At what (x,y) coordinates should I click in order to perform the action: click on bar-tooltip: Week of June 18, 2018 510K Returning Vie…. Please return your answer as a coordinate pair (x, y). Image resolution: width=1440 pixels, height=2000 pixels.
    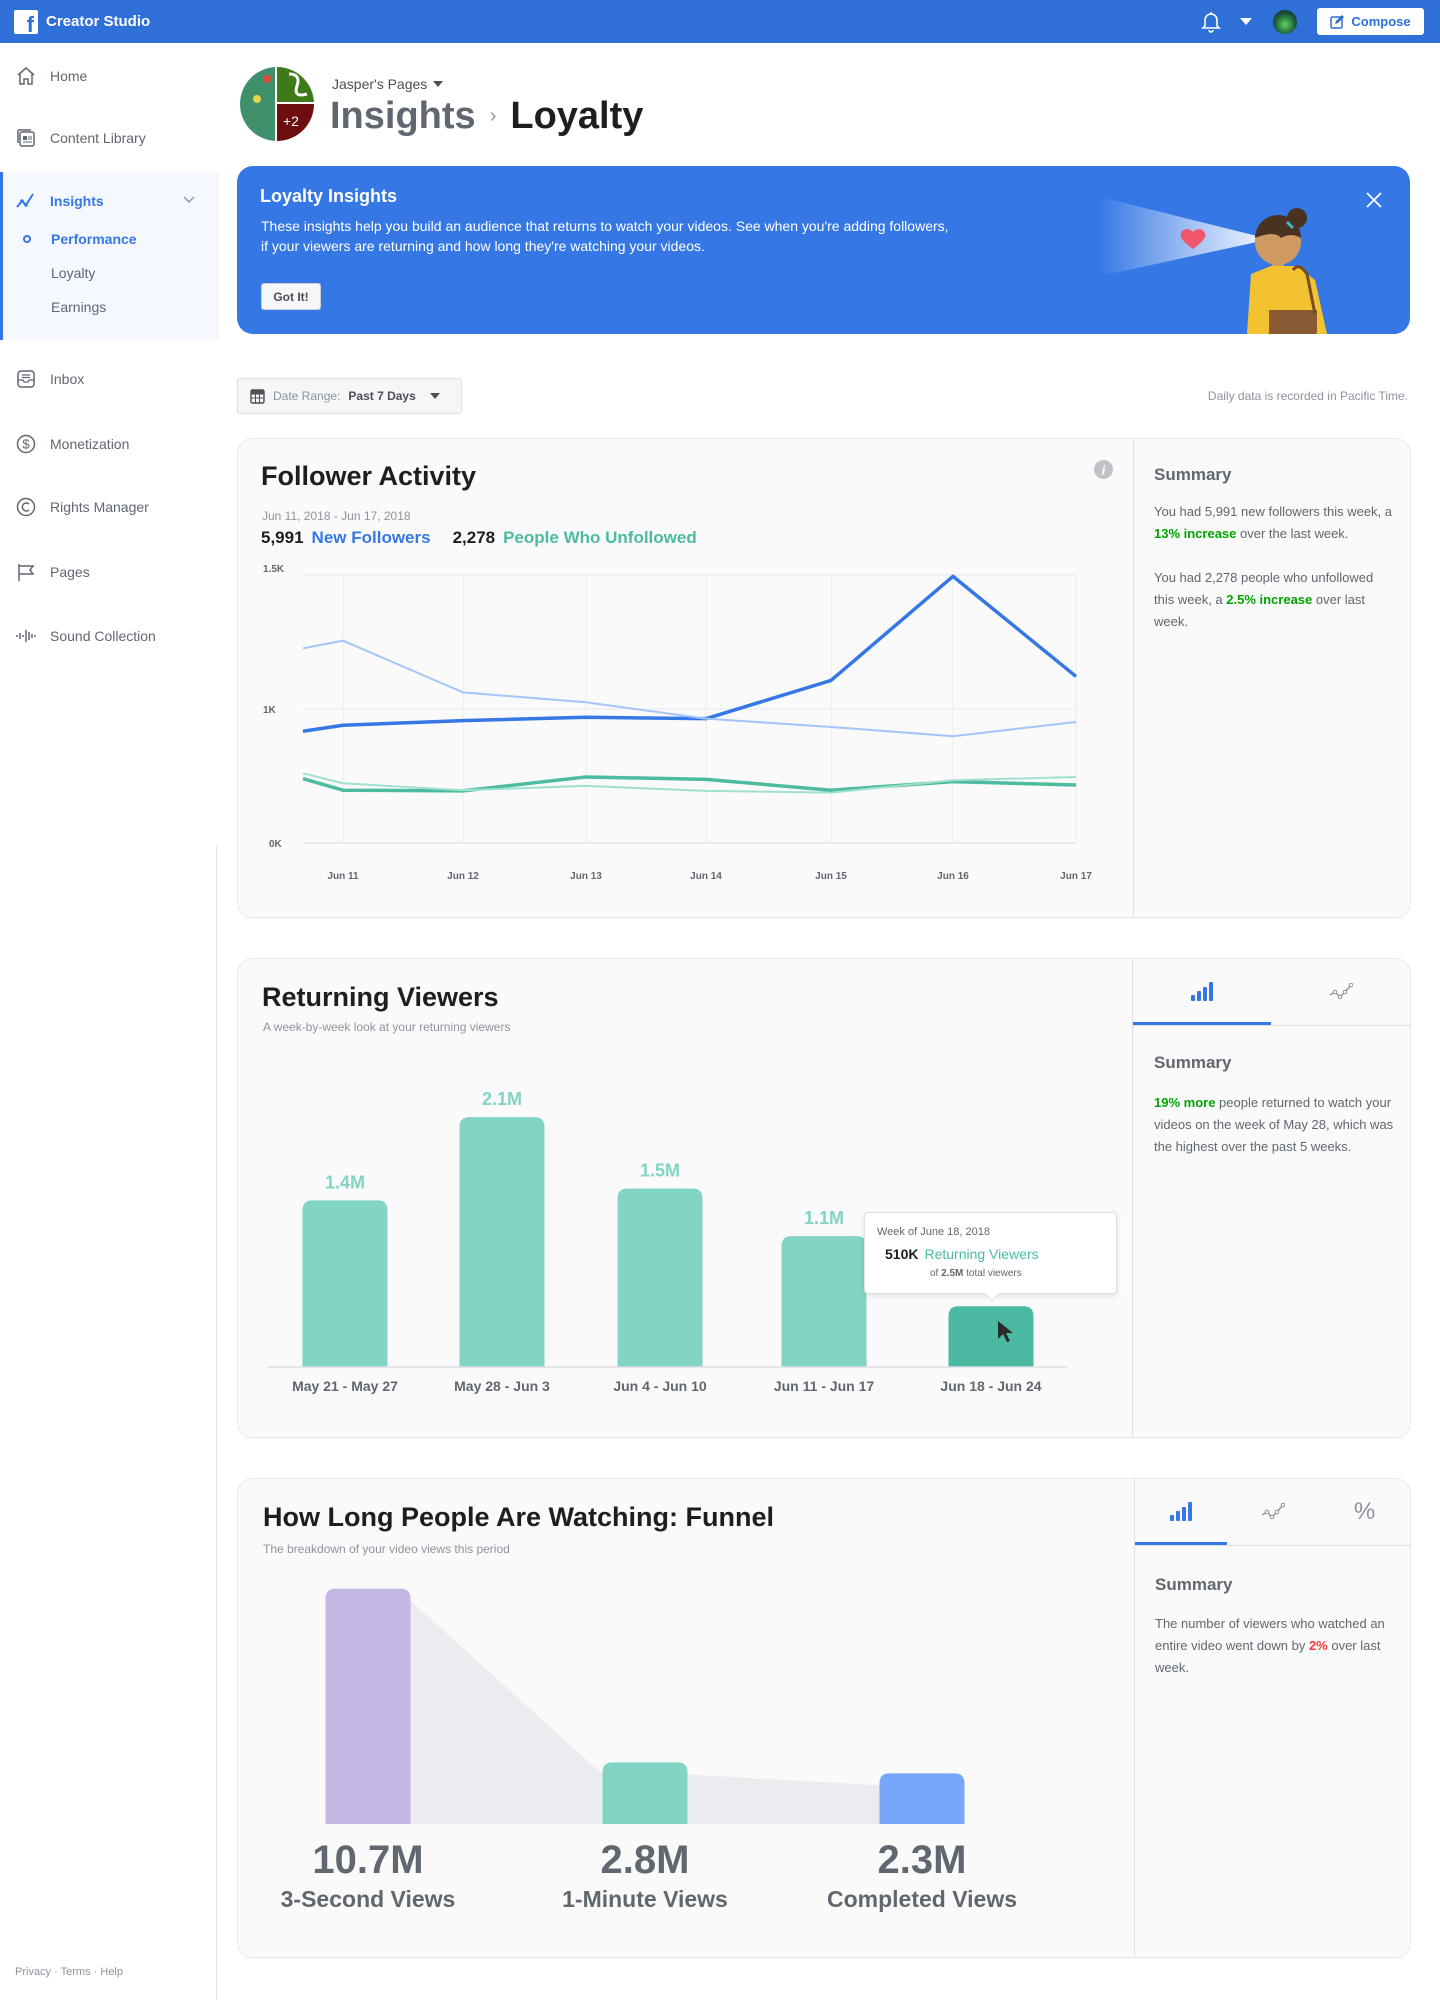
    Looking at the image, I should click on (990, 1257).